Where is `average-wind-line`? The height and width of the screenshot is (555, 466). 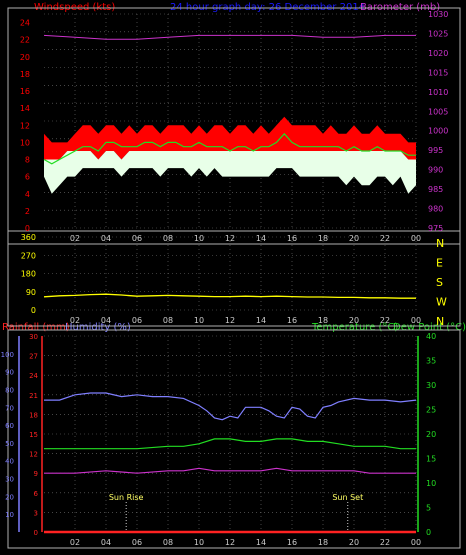
average-wind-line is located at coordinates (229, 148).